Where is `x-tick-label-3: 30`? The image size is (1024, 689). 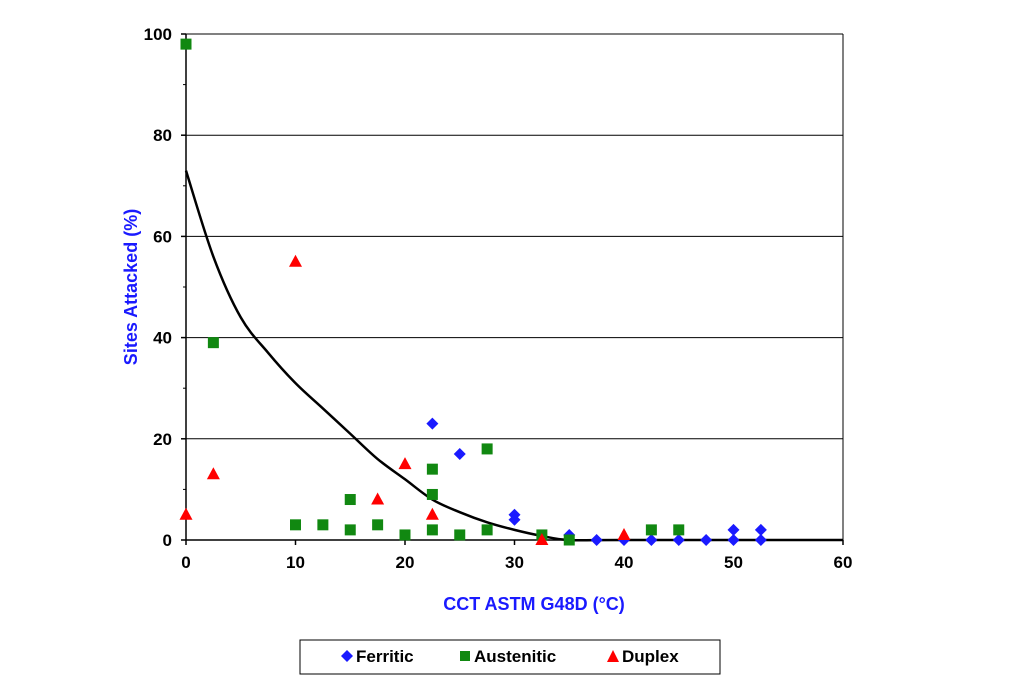
x-tick-label-3: 30 is located at coordinates (514, 562).